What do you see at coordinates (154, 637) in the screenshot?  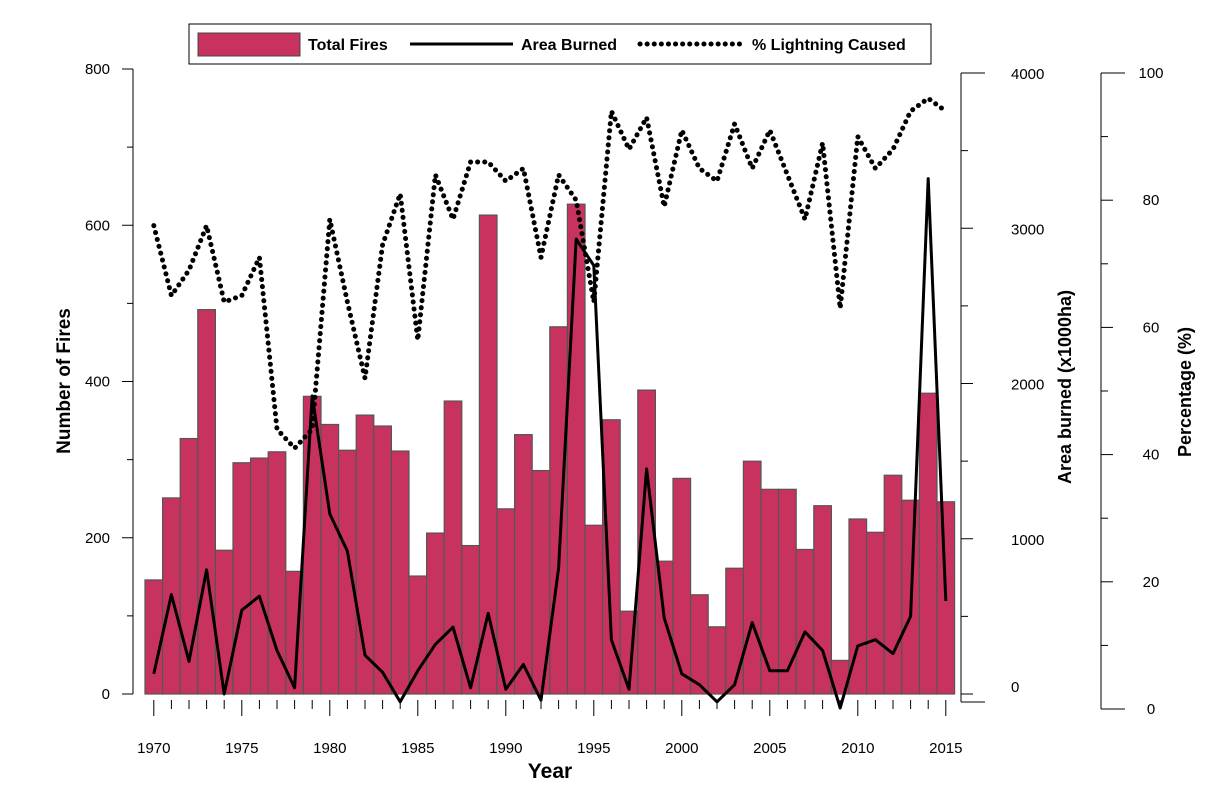 I see `bar-1970` at bounding box center [154, 637].